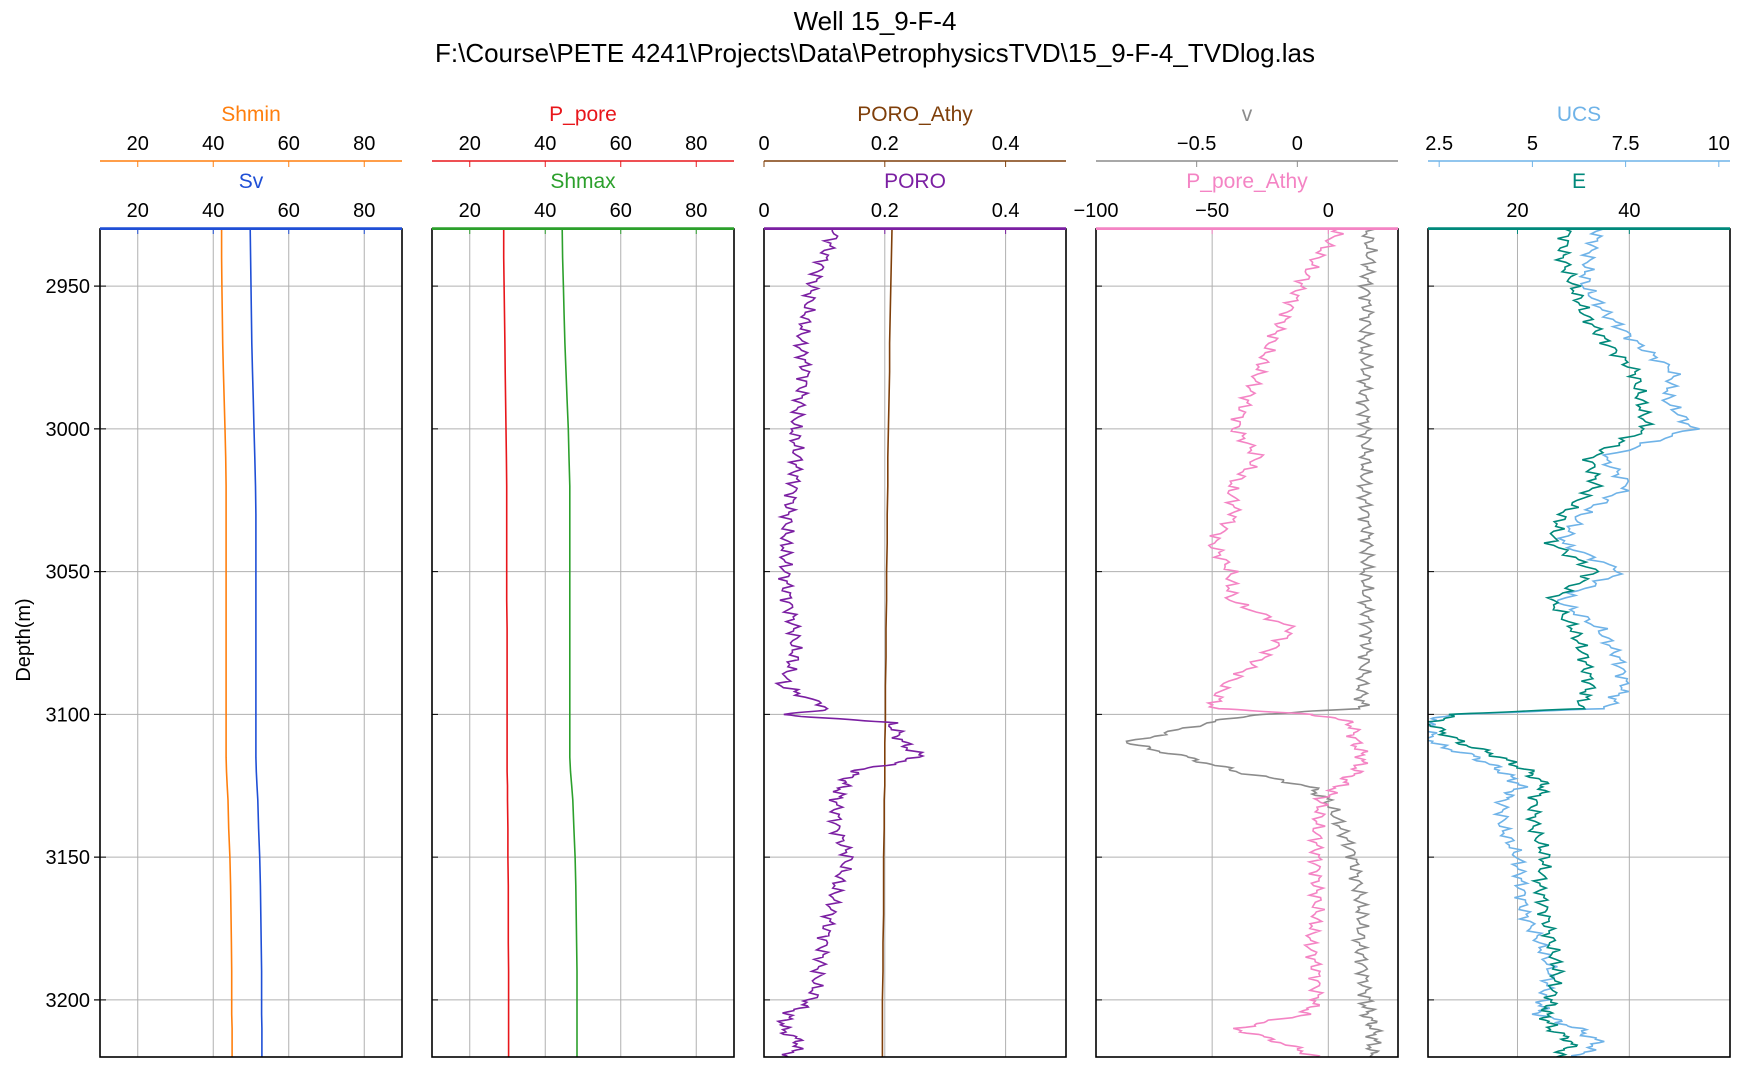  I want to click on curve-name-p-pore-athy: P_pore_Athy, so click(1247, 181).